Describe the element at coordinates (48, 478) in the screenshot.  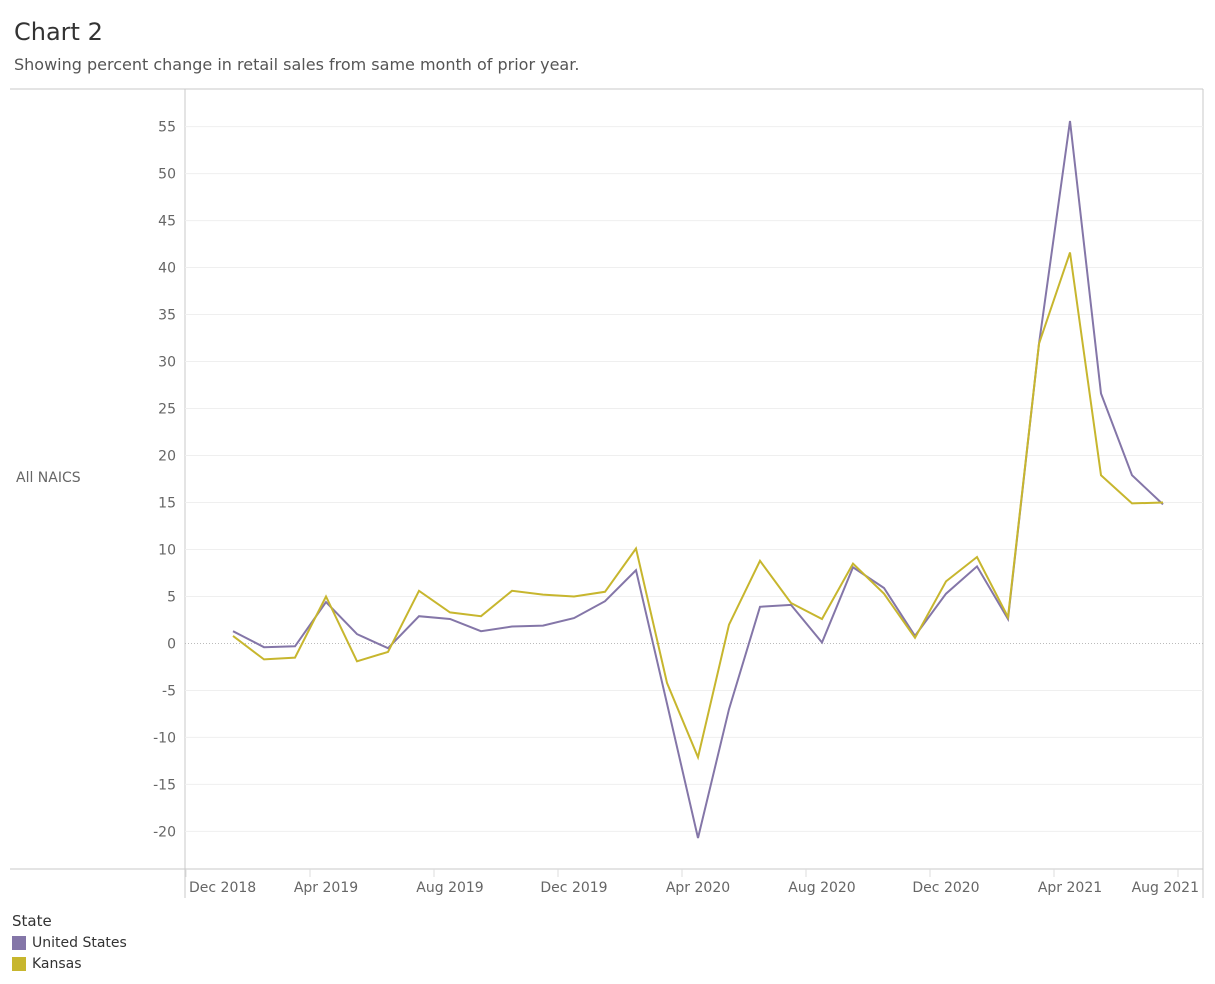
I see `row-header-label: All NAICS` at that location.